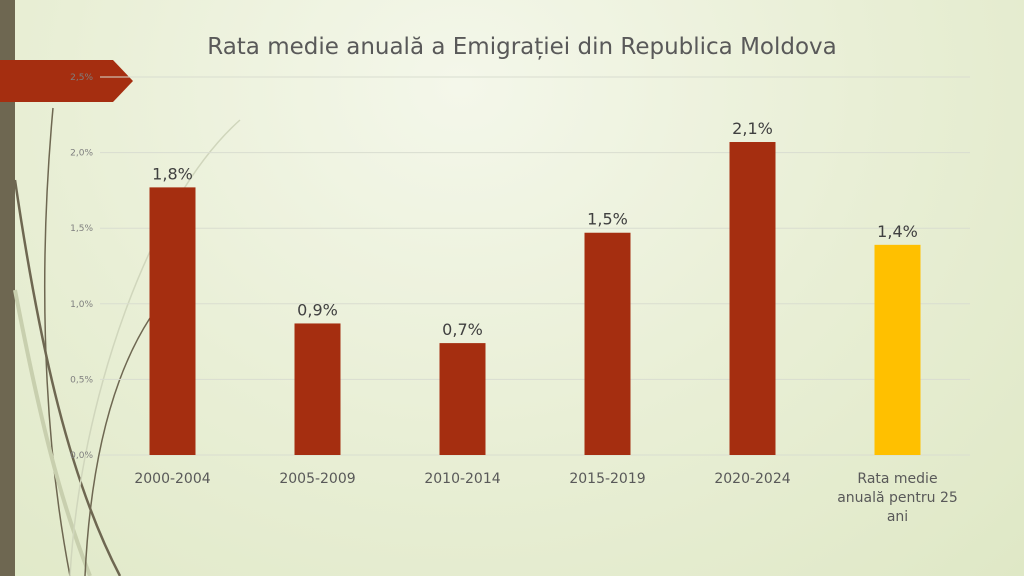  Describe the element at coordinates (81, 78) in the screenshot. I see `y-tick-label: 2,5%` at that location.